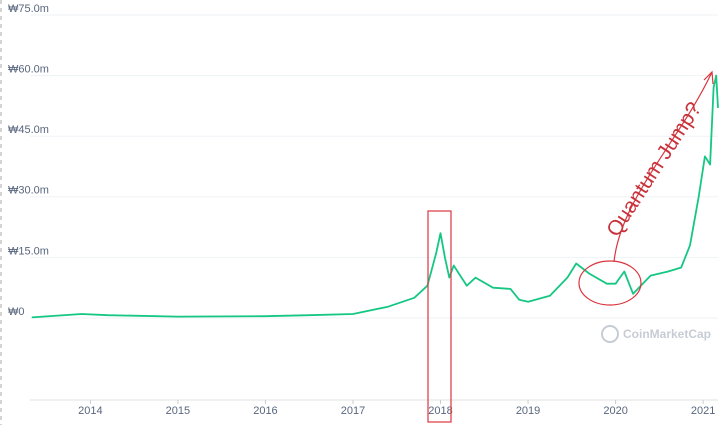  I want to click on y-tick-label: ₩30.0m, so click(28, 191).